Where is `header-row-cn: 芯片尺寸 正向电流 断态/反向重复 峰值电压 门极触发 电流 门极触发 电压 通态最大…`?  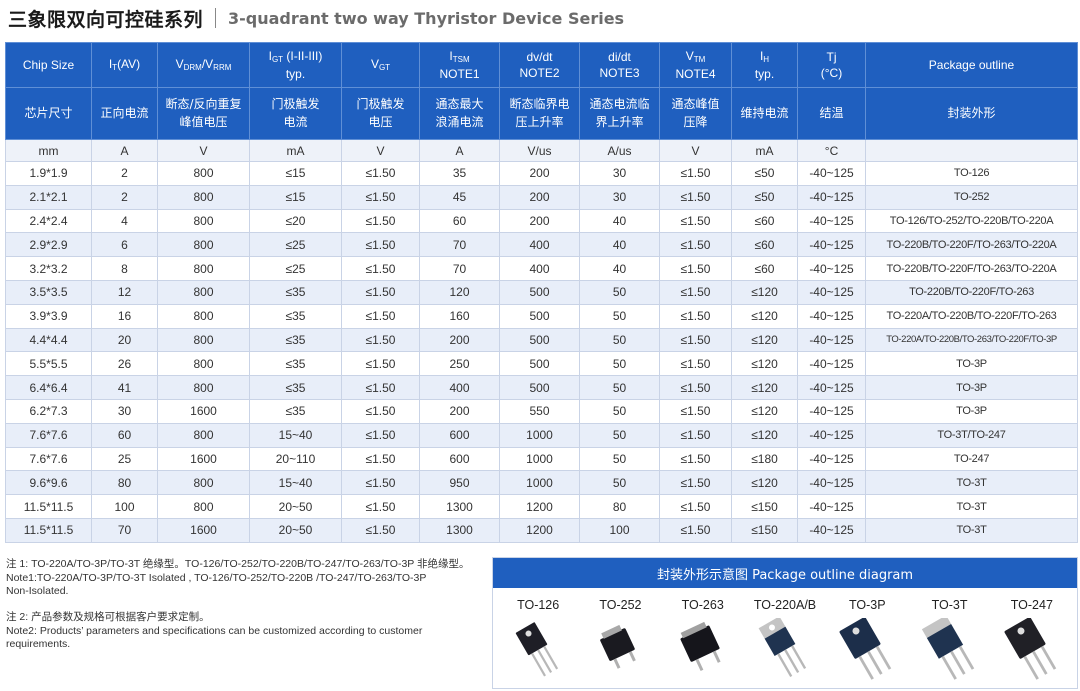
header-row-cn: 芯片尺寸 正向电流 断态/反向重复 峰值电压 门极触发 电流 门极触发 电压 通态最大… is located at coordinates (541, 113).